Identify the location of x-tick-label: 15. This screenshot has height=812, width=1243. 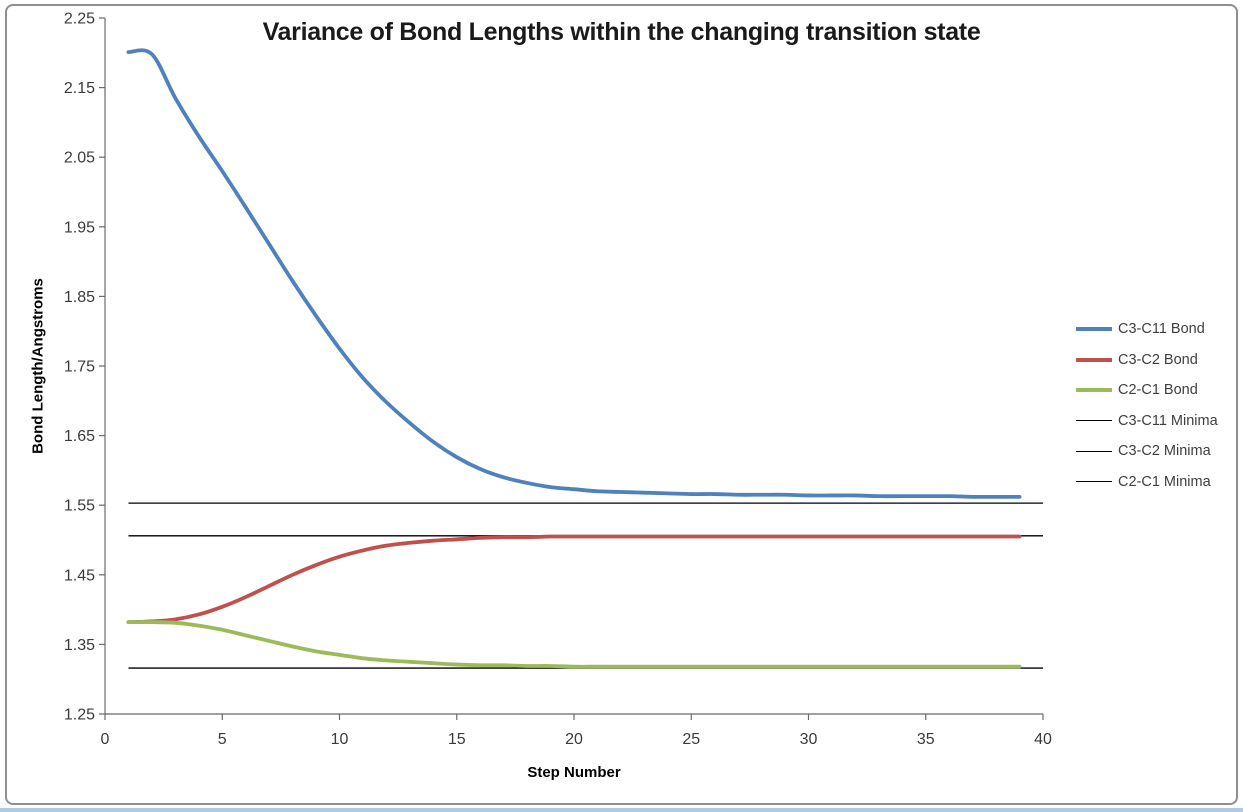
(457, 739).